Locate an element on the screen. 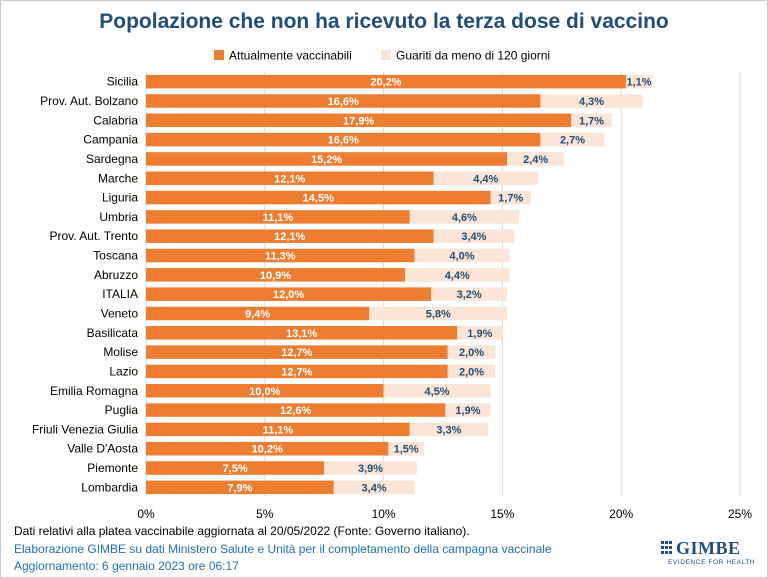 This screenshot has height=578, width=768. data-label-attualmente: 10,9% is located at coordinates (275, 276).